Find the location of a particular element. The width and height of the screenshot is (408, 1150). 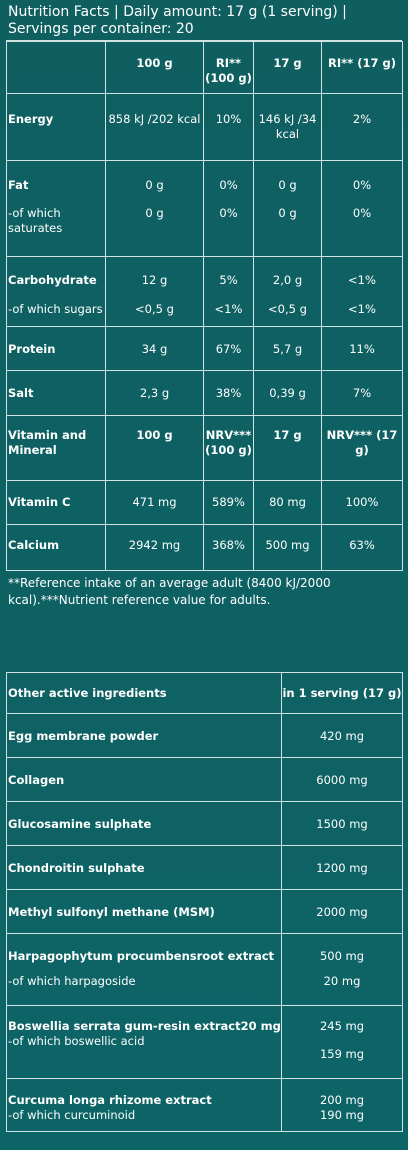

ingredient-subname: -of which boswellic acid is located at coordinates (76, 1041).